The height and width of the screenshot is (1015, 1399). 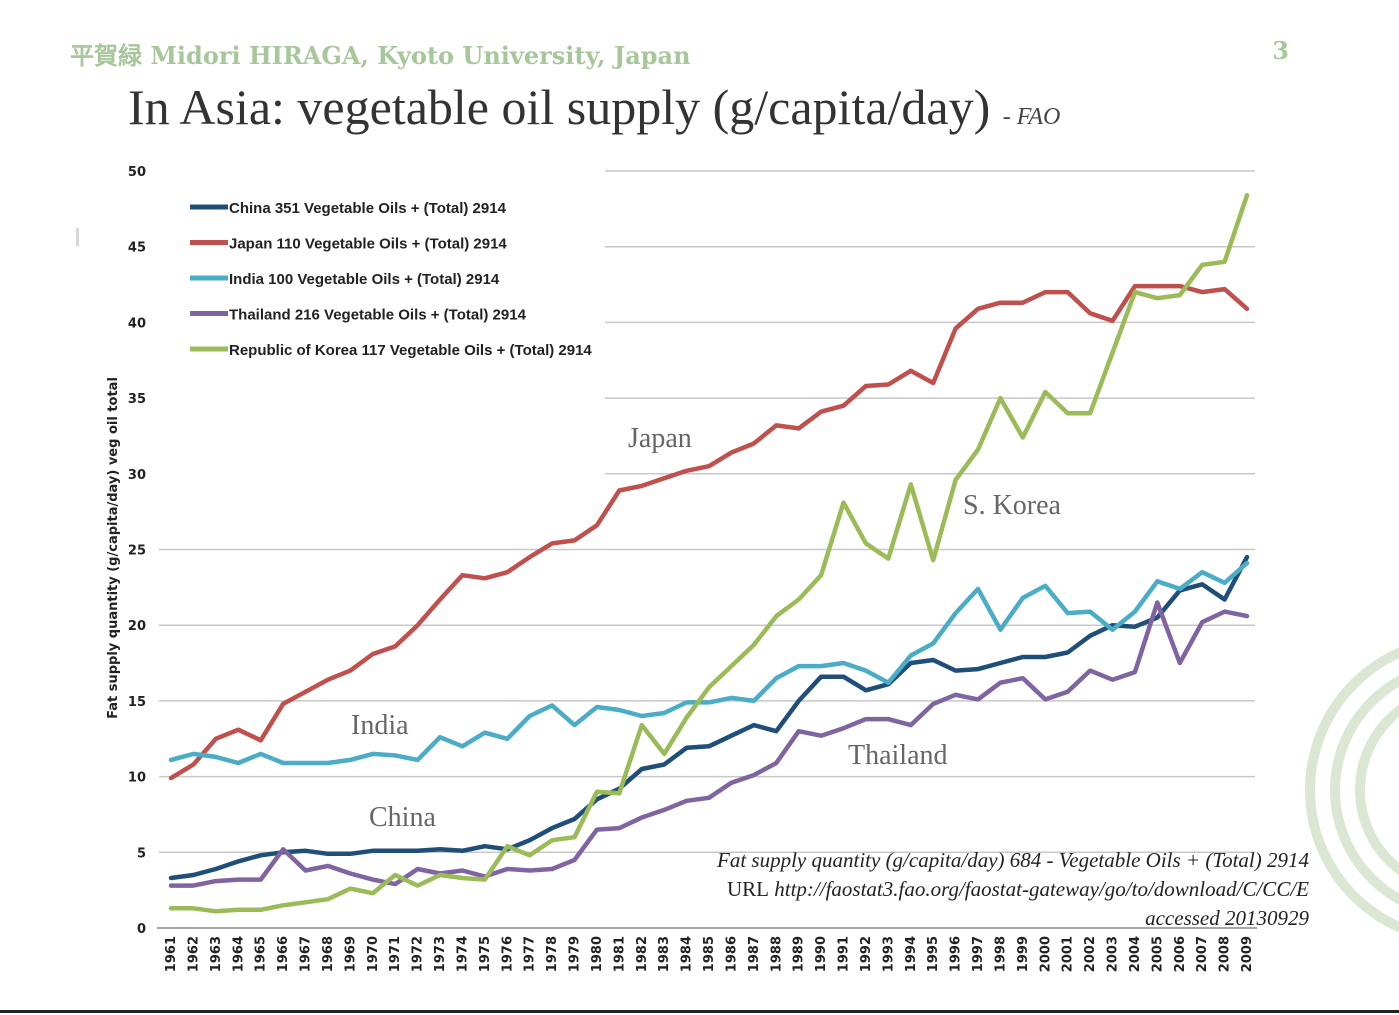 What do you see at coordinates (380, 725) in the screenshot?
I see `series-annotation: India` at bounding box center [380, 725].